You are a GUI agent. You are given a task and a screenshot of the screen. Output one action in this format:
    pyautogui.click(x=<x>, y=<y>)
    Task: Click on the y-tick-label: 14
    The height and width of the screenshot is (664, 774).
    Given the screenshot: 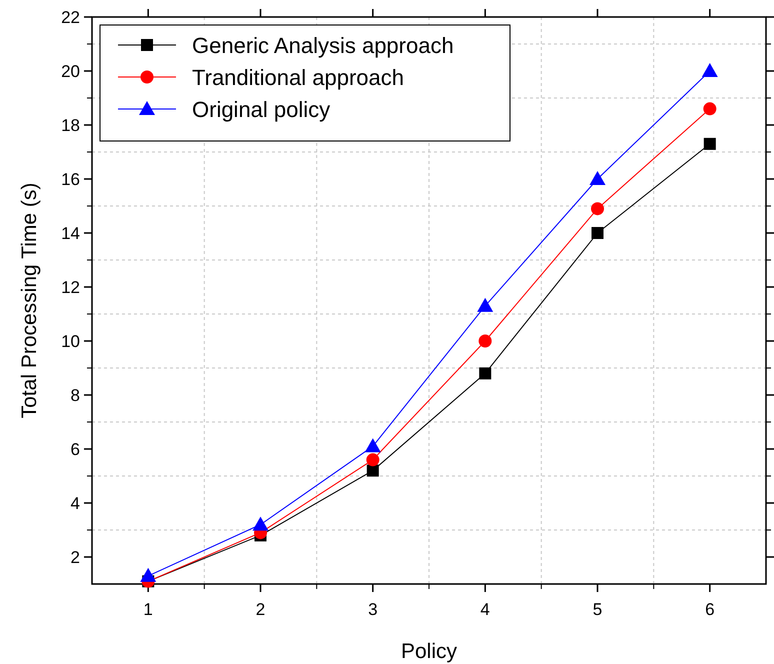 What is the action you would take?
    pyautogui.click(x=70, y=233)
    